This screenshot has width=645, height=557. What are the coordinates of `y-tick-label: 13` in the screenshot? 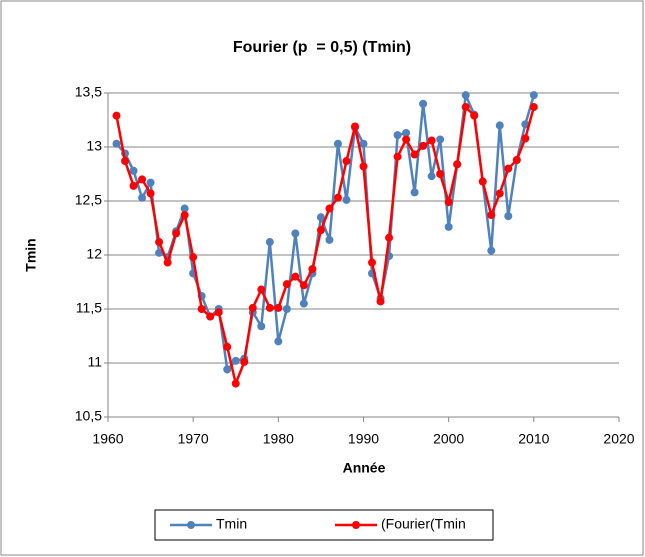 It's located at (94, 146).